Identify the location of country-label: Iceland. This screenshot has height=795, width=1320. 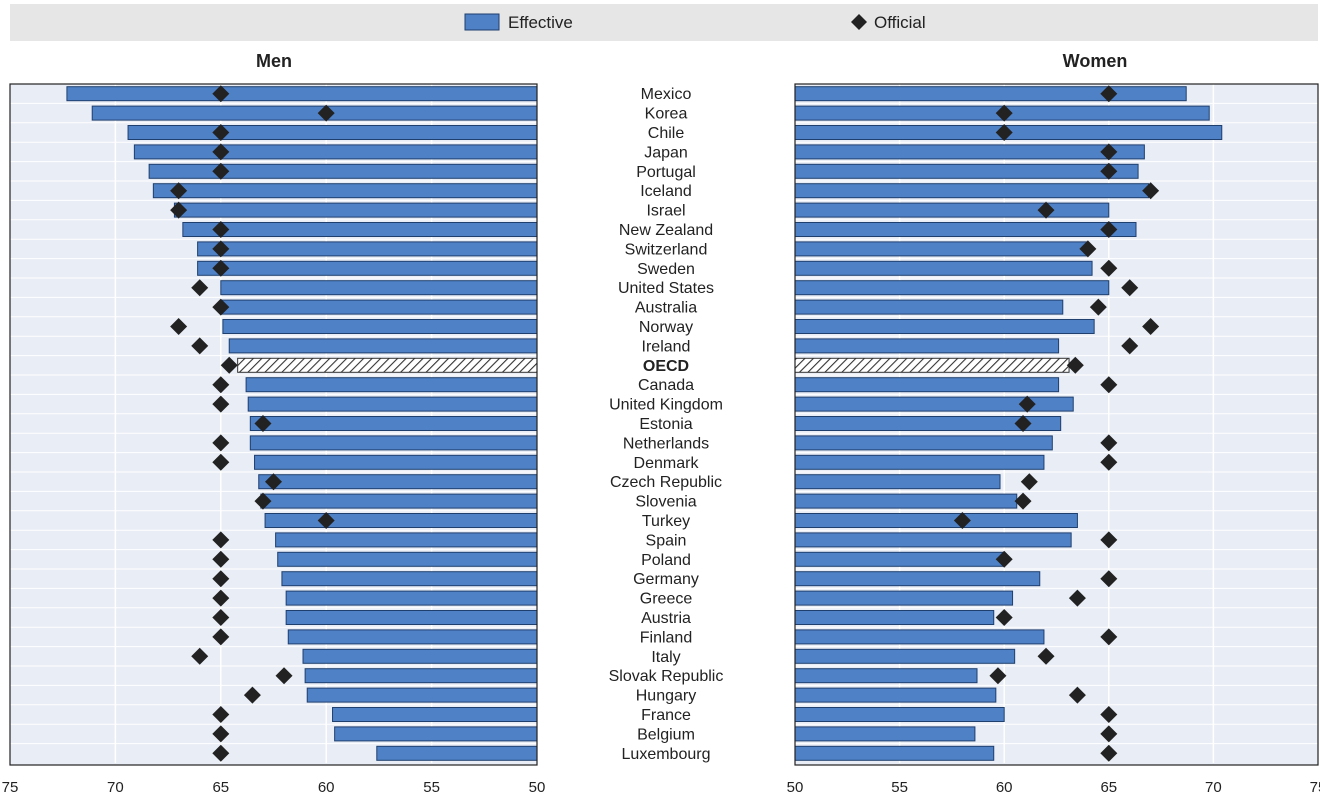
(666, 191).